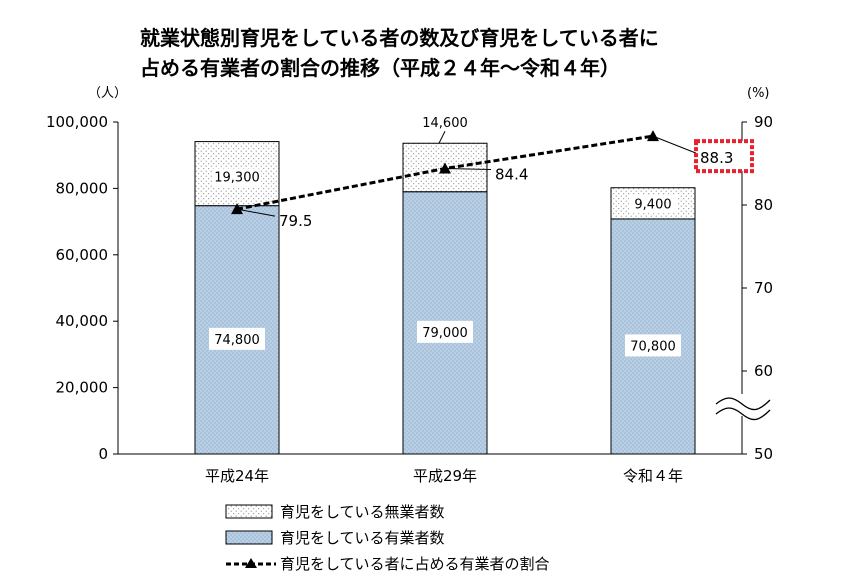 The width and height of the screenshot is (847, 579). What do you see at coordinates (249, 511) in the screenshot?
I see `legend-swatch-unemployed` at bounding box center [249, 511].